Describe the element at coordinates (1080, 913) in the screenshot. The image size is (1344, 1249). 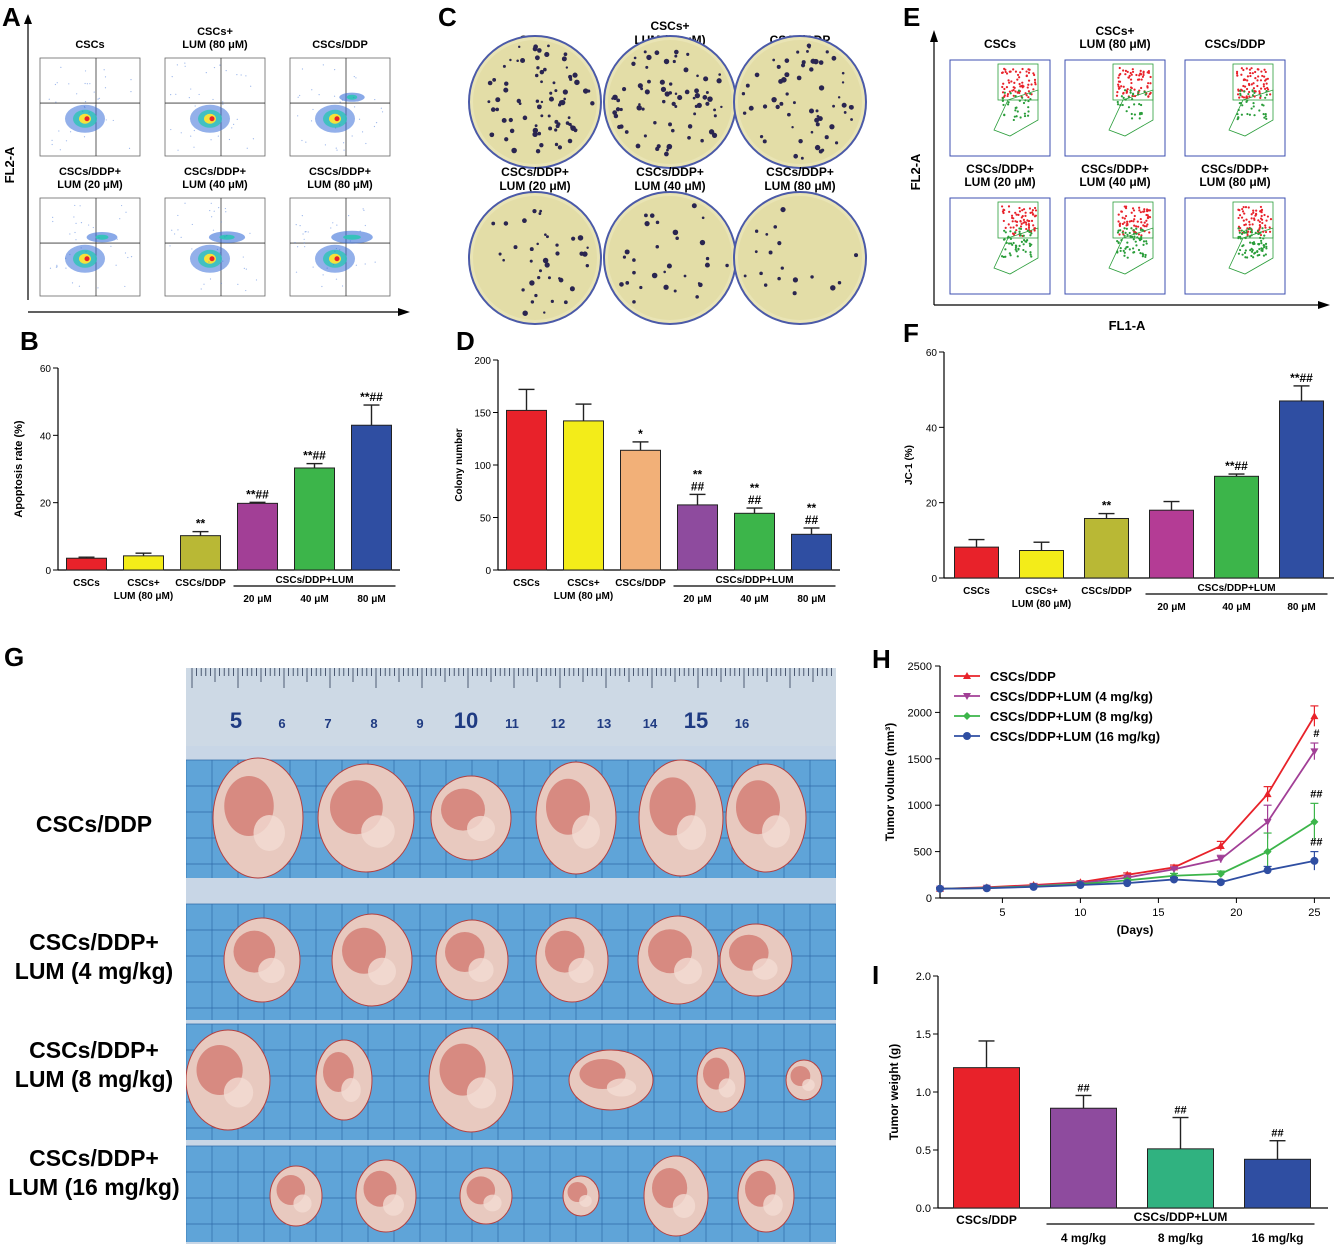
I see `h-xtick-label: 10` at that location.